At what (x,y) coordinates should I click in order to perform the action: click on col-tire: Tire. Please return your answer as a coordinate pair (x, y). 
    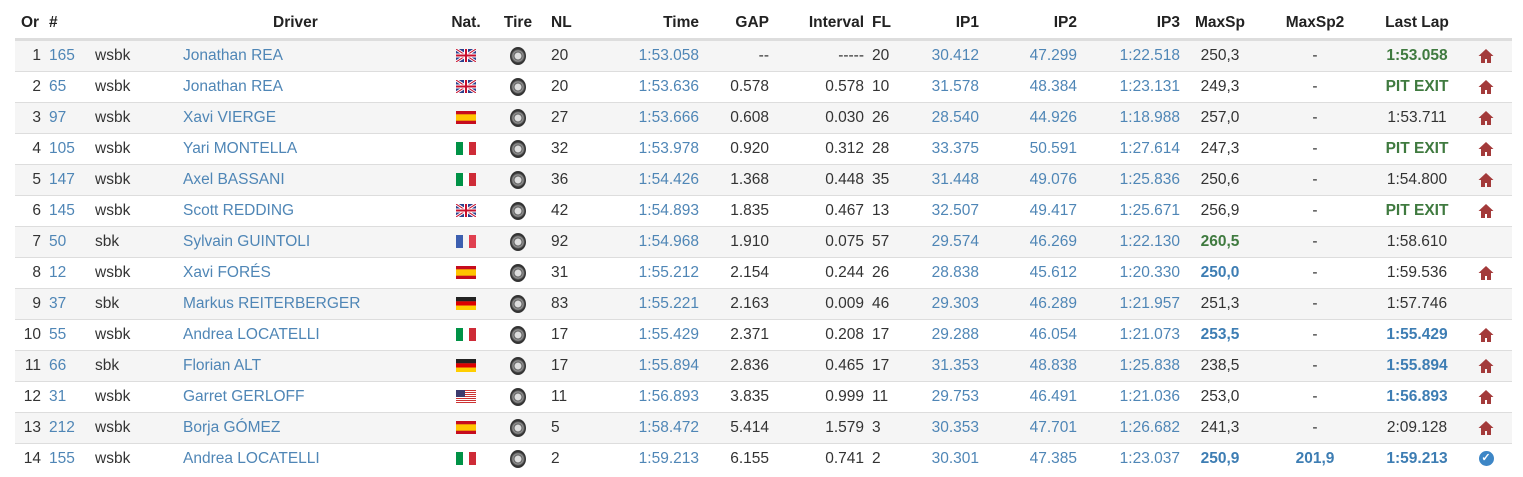
    Looking at the image, I should click on (518, 24).